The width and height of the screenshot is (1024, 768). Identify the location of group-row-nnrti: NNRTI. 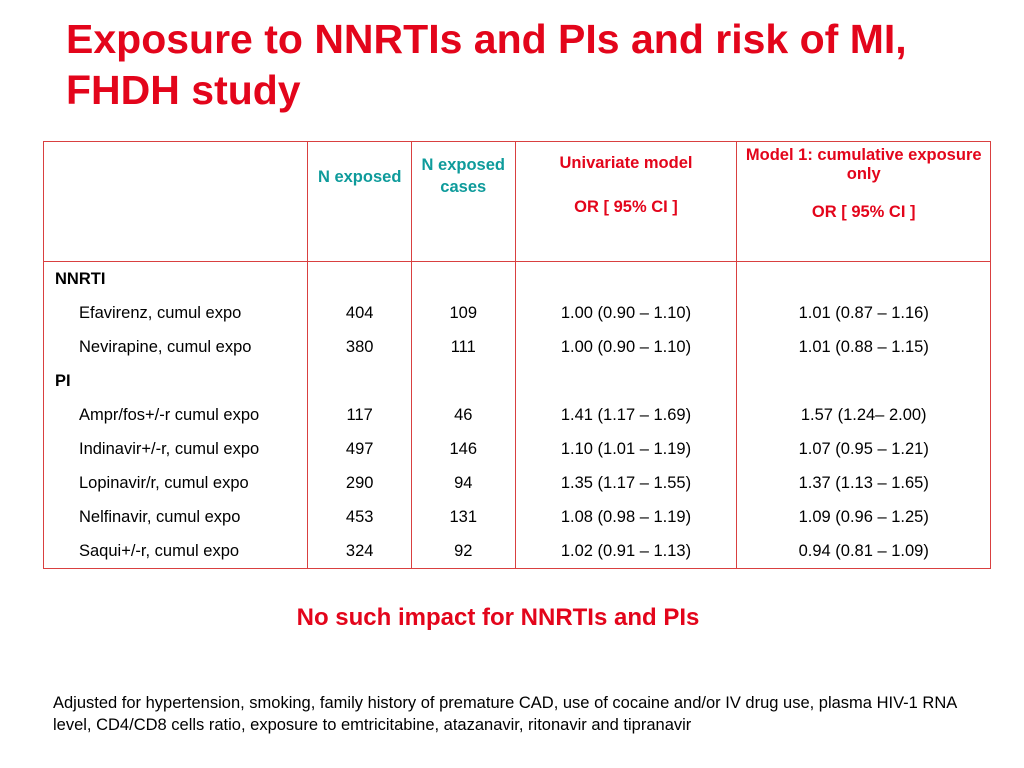
(516, 278).